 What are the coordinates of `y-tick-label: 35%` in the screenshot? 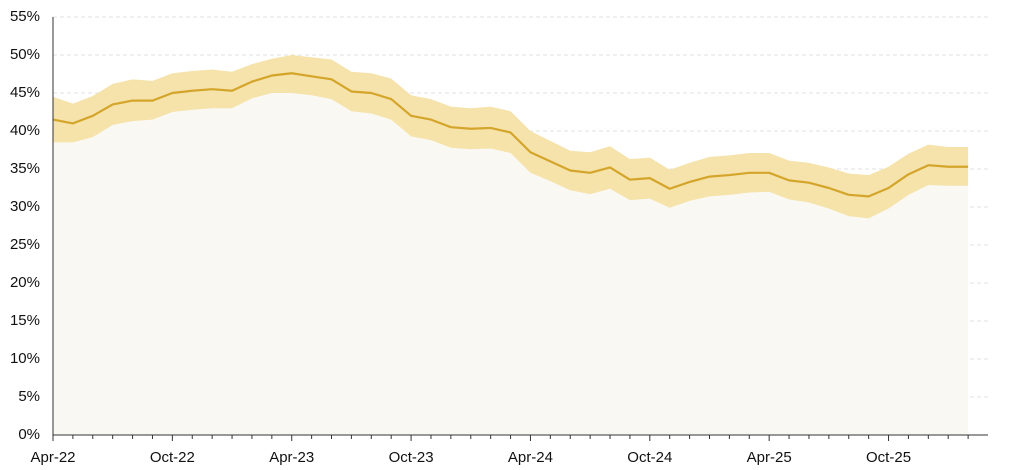 It's located at (25, 168).